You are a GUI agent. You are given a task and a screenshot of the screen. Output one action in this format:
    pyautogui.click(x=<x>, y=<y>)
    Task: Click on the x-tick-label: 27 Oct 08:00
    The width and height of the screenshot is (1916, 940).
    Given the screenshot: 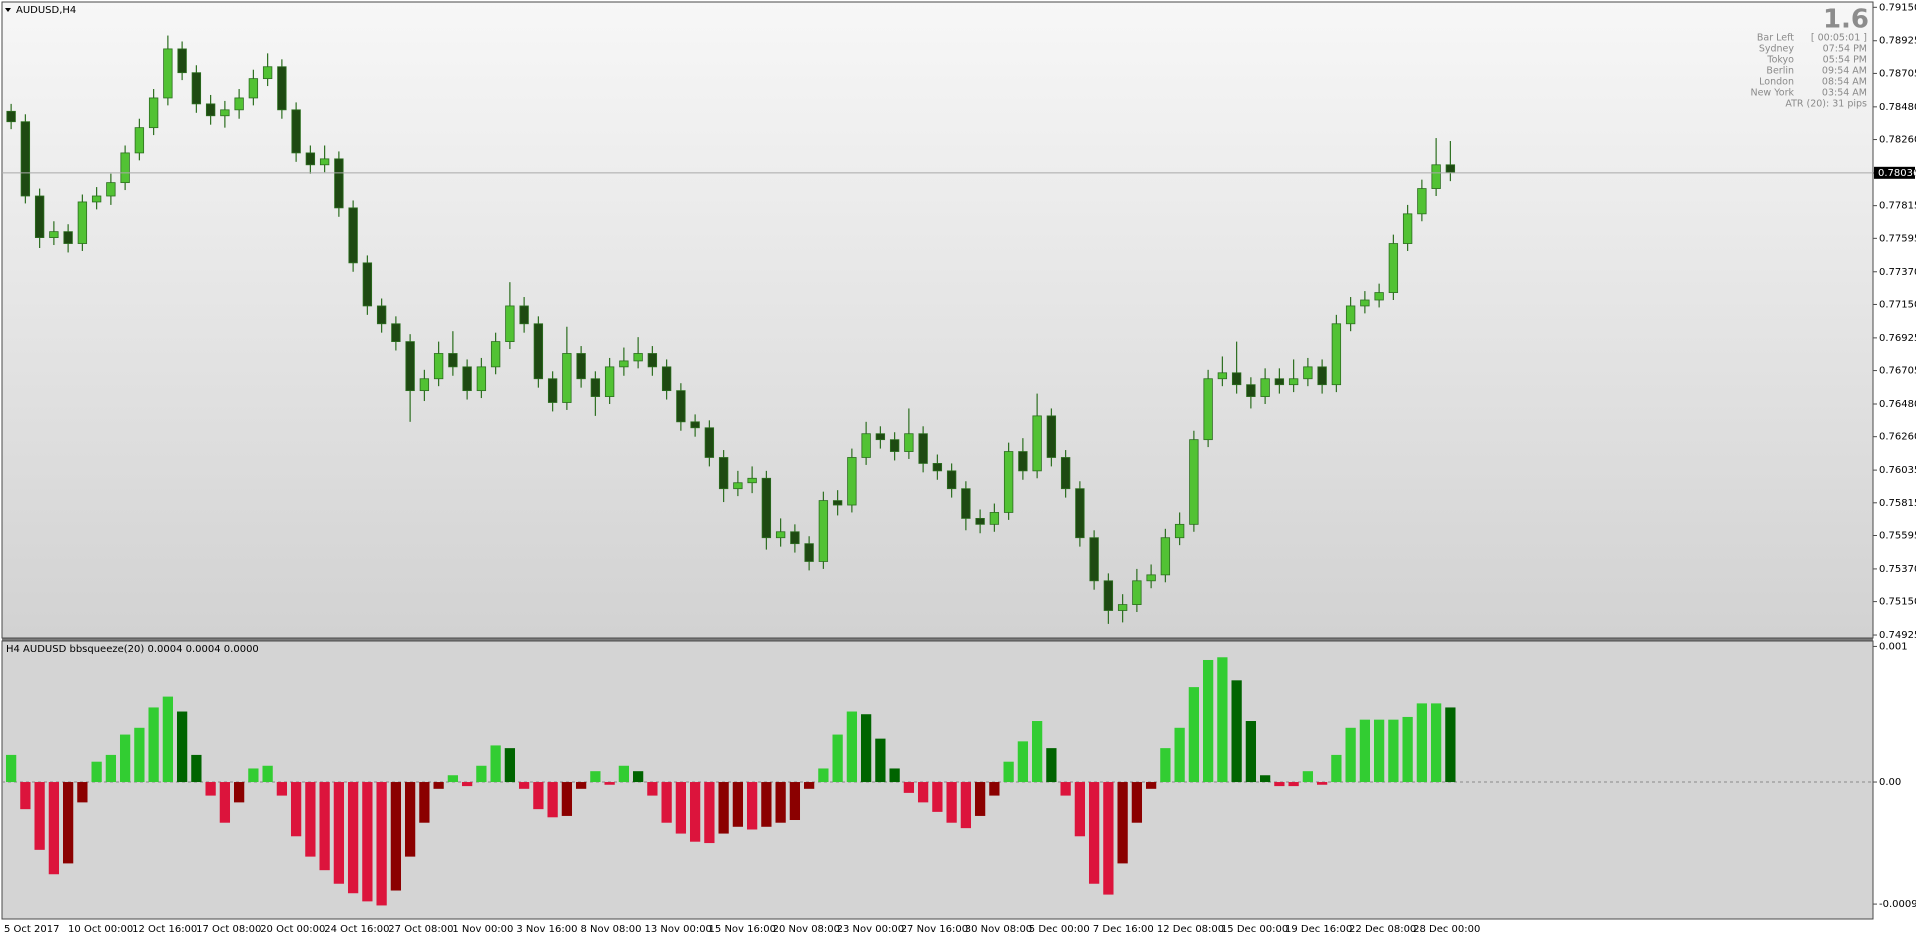 What is the action you would take?
    pyautogui.click(x=420, y=929)
    